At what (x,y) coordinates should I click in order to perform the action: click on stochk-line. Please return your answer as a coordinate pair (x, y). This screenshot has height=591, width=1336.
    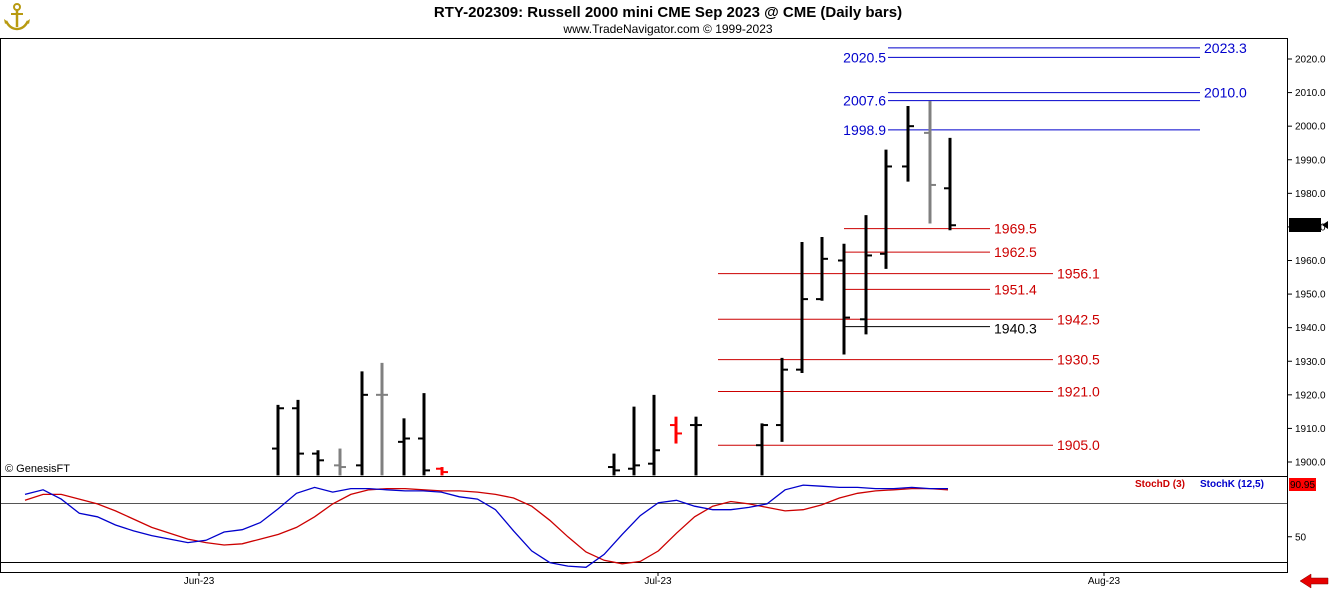
    Looking at the image, I should click on (486, 526).